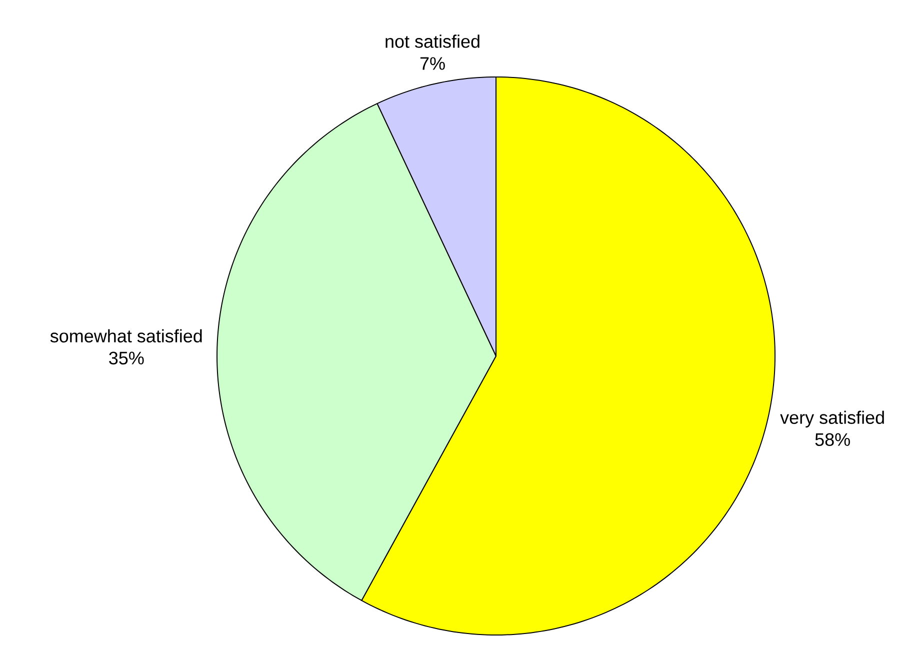 This screenshot has width=913, height=646. What do you see at coordinates (832, 439) in the screenshot?
I see `data-label: 58%` at bounding box center [832, 439].